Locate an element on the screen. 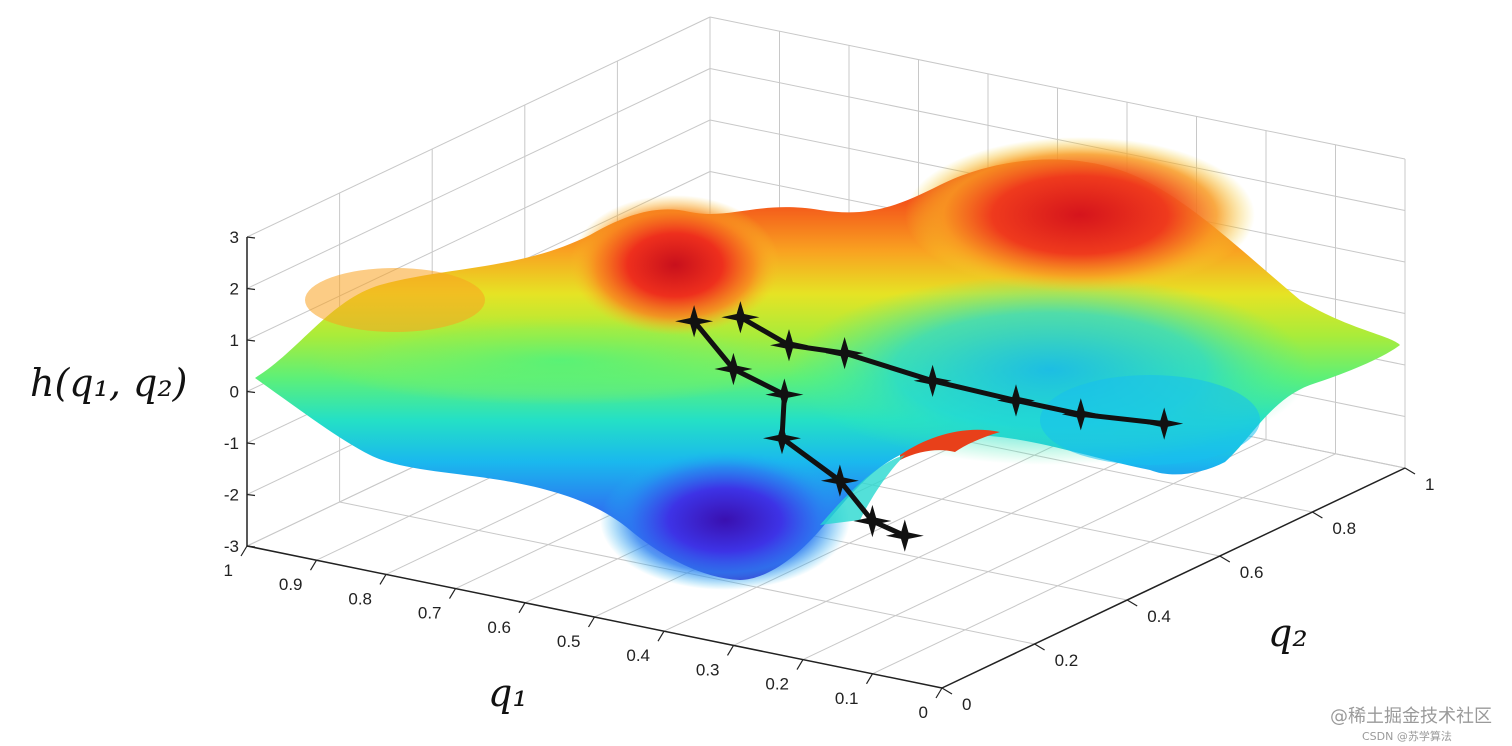  peak-right is located at coordinates (1080, 215).